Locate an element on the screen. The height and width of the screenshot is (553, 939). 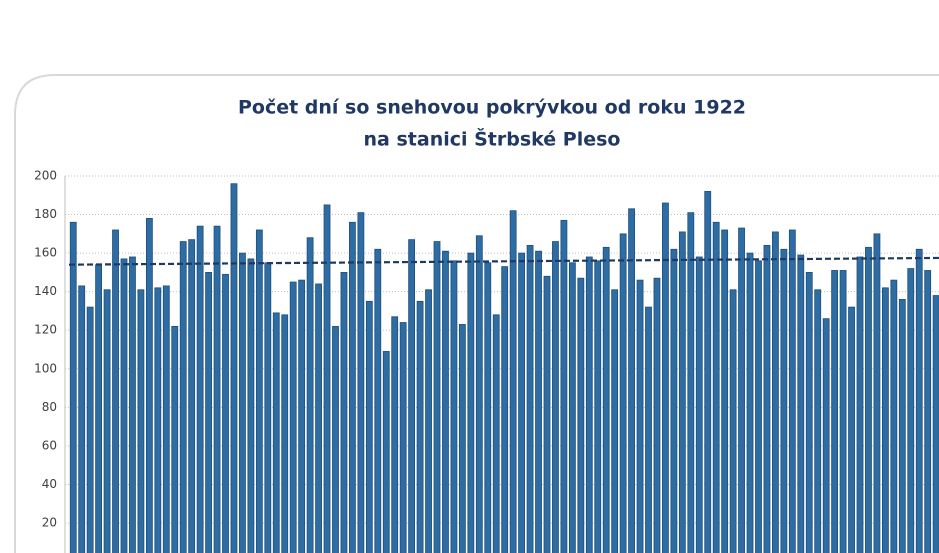
y-tick-label: 20 is located at coordinates (49, 523).